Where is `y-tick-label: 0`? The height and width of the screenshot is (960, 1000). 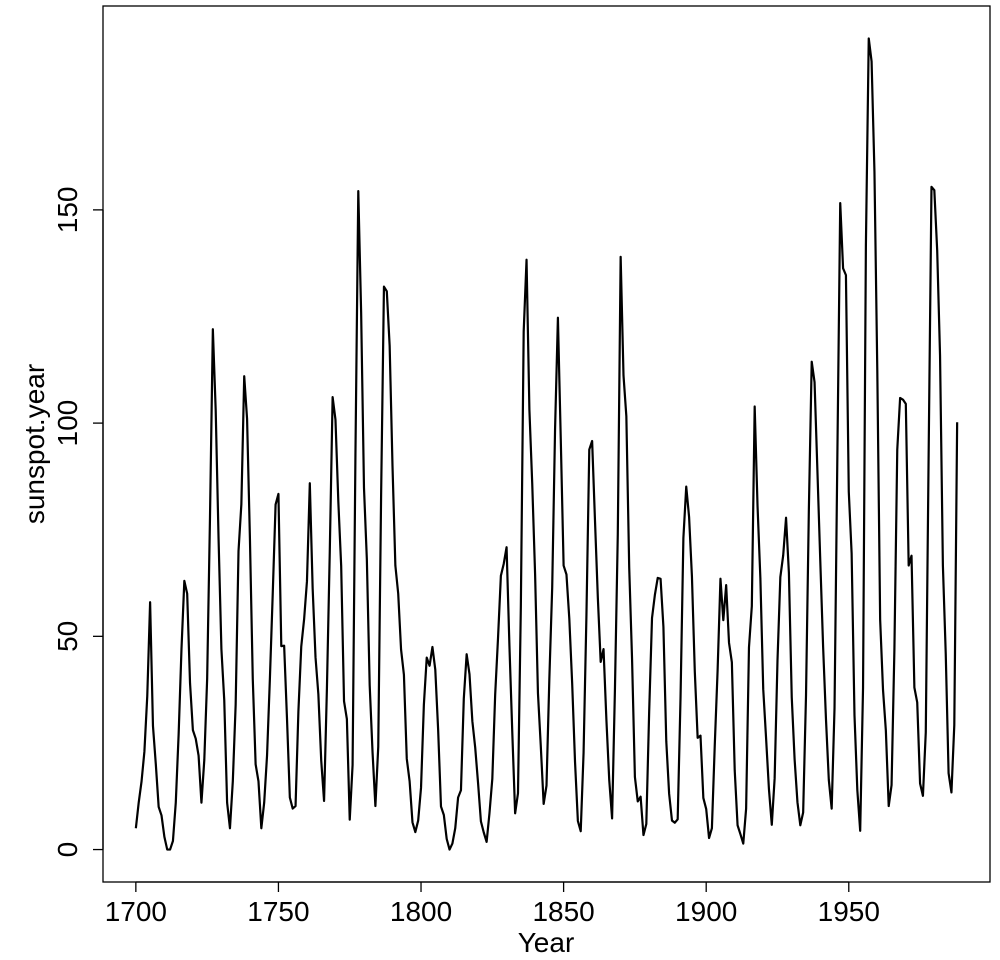 y-tick-label: 0 is located at coordinates (67, 850).